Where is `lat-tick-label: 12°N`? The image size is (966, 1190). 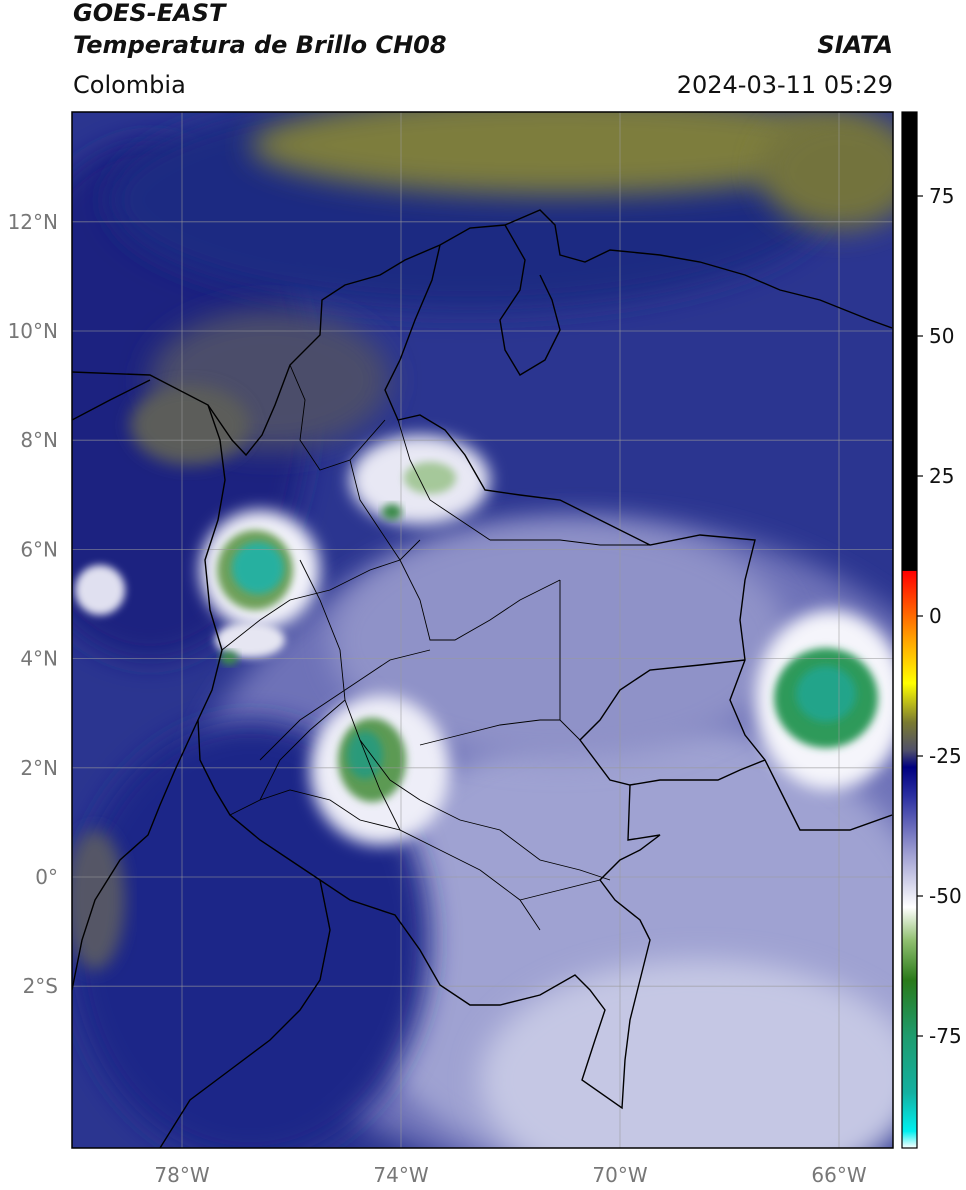
lat-tick-label: 12°N is located at coordinates (33, 222).